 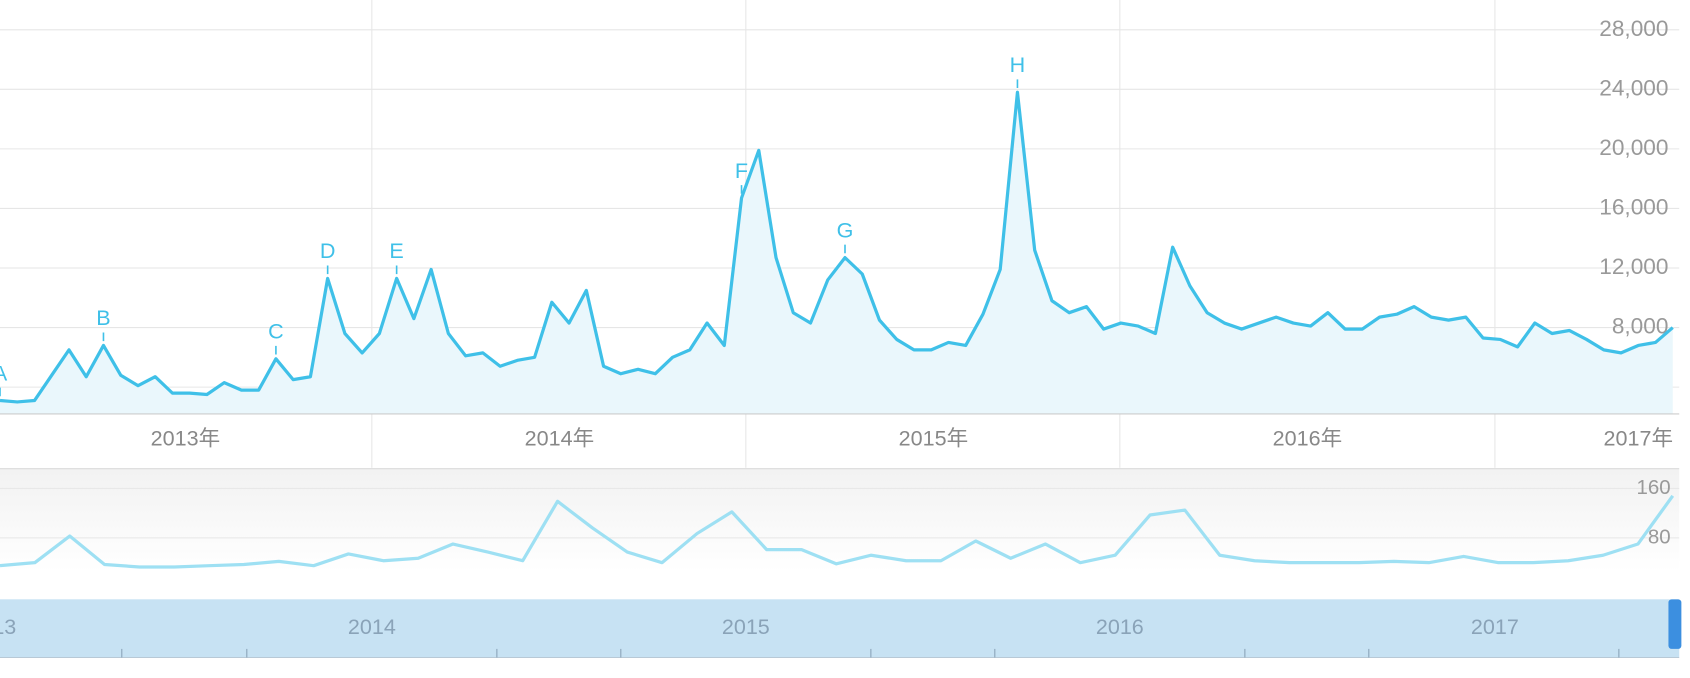 What do you see at coordinates (328, 250) in the screenshot?
I see `annotation-label: D` at bounding box center [328, 250].